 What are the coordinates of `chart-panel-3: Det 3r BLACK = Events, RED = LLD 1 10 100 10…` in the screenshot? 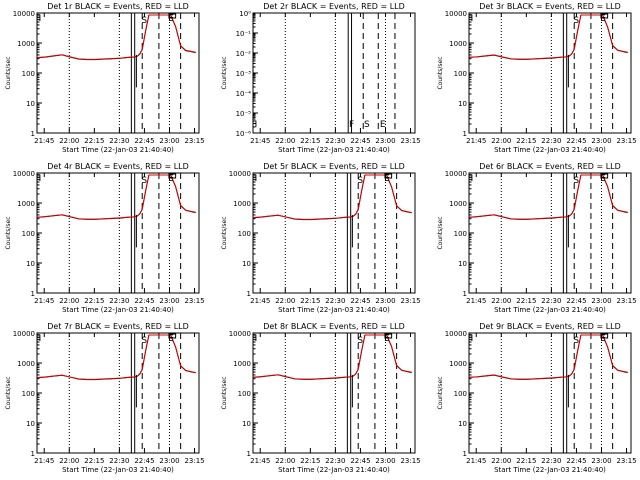 It's located at (537, 78).